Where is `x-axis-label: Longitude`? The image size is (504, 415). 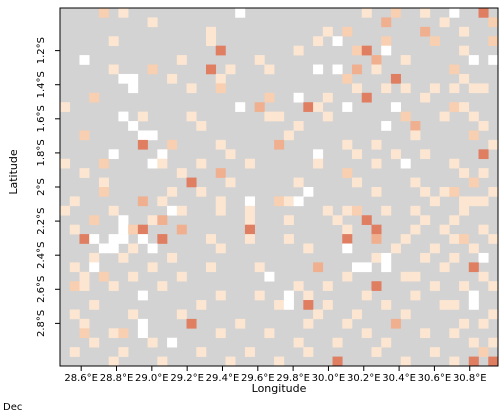
x-axis-label: Longitude is located at coordinates (279, 388).